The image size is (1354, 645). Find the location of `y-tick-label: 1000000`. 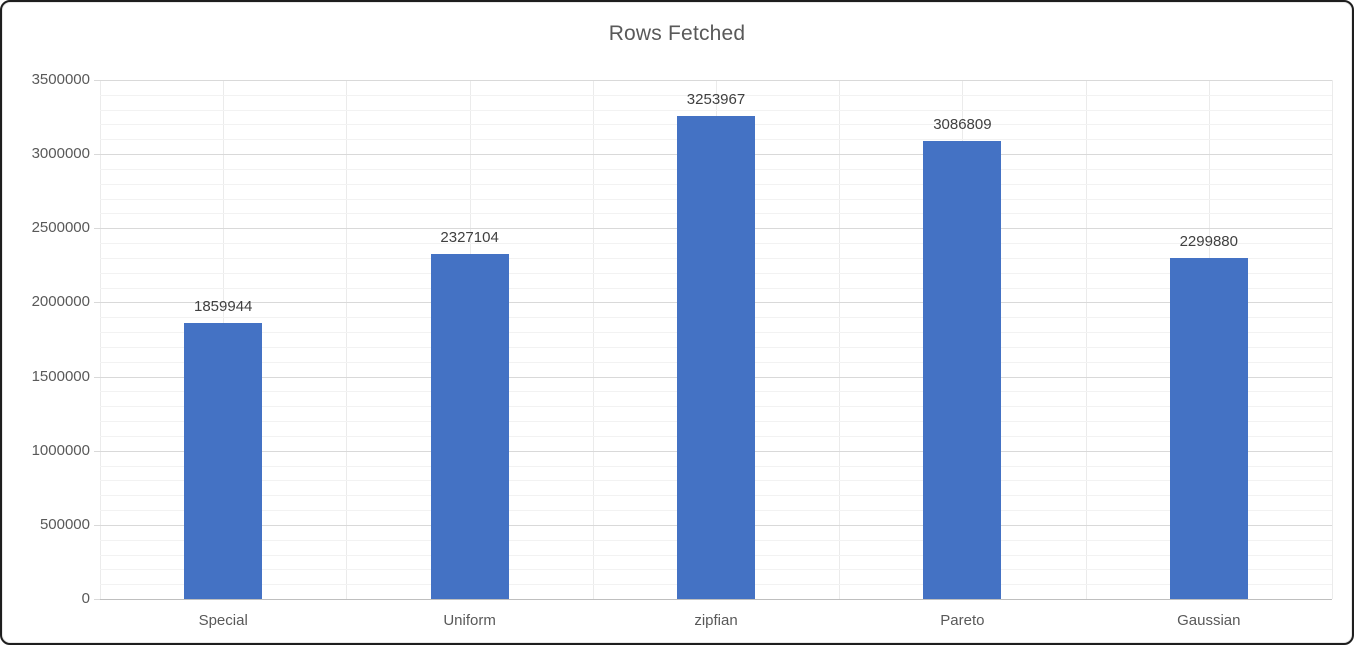

y-tick-label: 1000000 is located at coordinates (60, 450).